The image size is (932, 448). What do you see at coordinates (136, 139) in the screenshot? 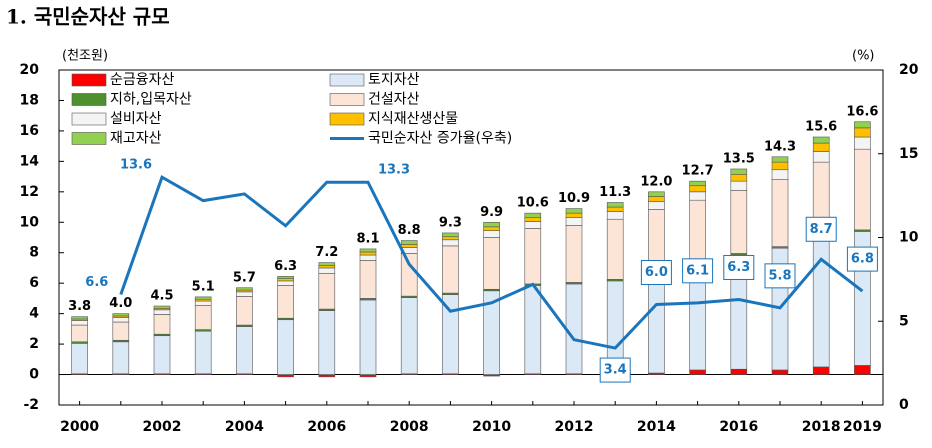
I see `legend-label: 재고자산` at bounding box center [136, 139].